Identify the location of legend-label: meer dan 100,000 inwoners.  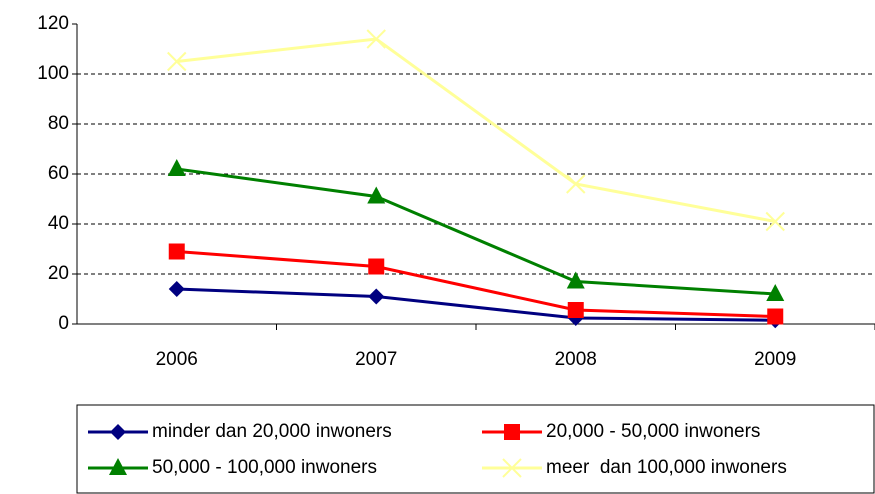
(666, 467).